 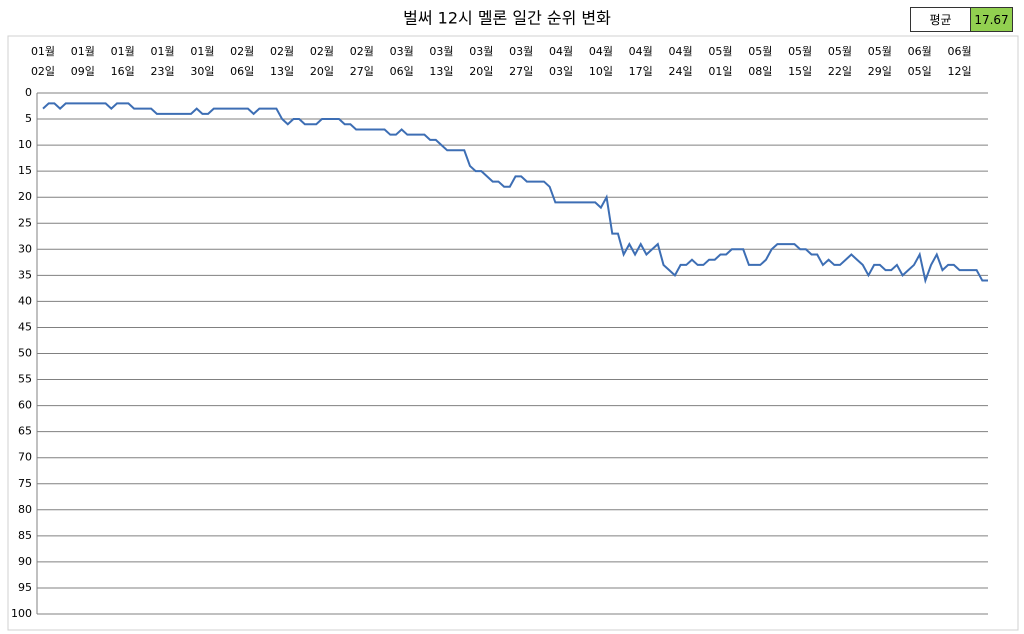 What do you see at coordinates (321, 61) in the screenshot?
I see `x-tick-label: 02월 20일` at bounding box center [321, 61].